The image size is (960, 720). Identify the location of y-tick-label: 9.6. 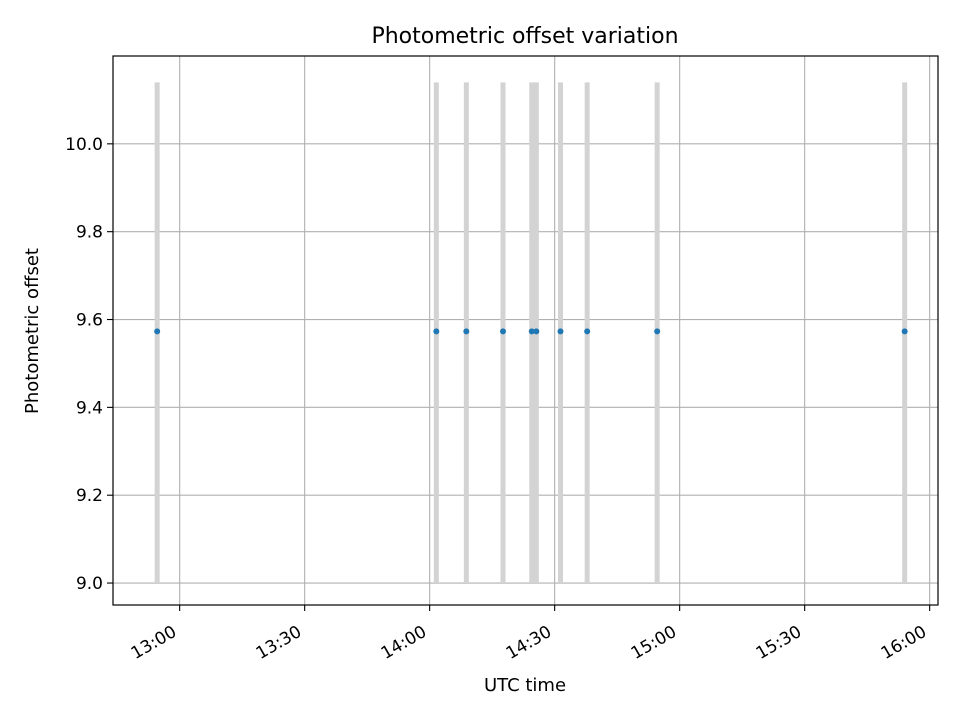
(89, 321).